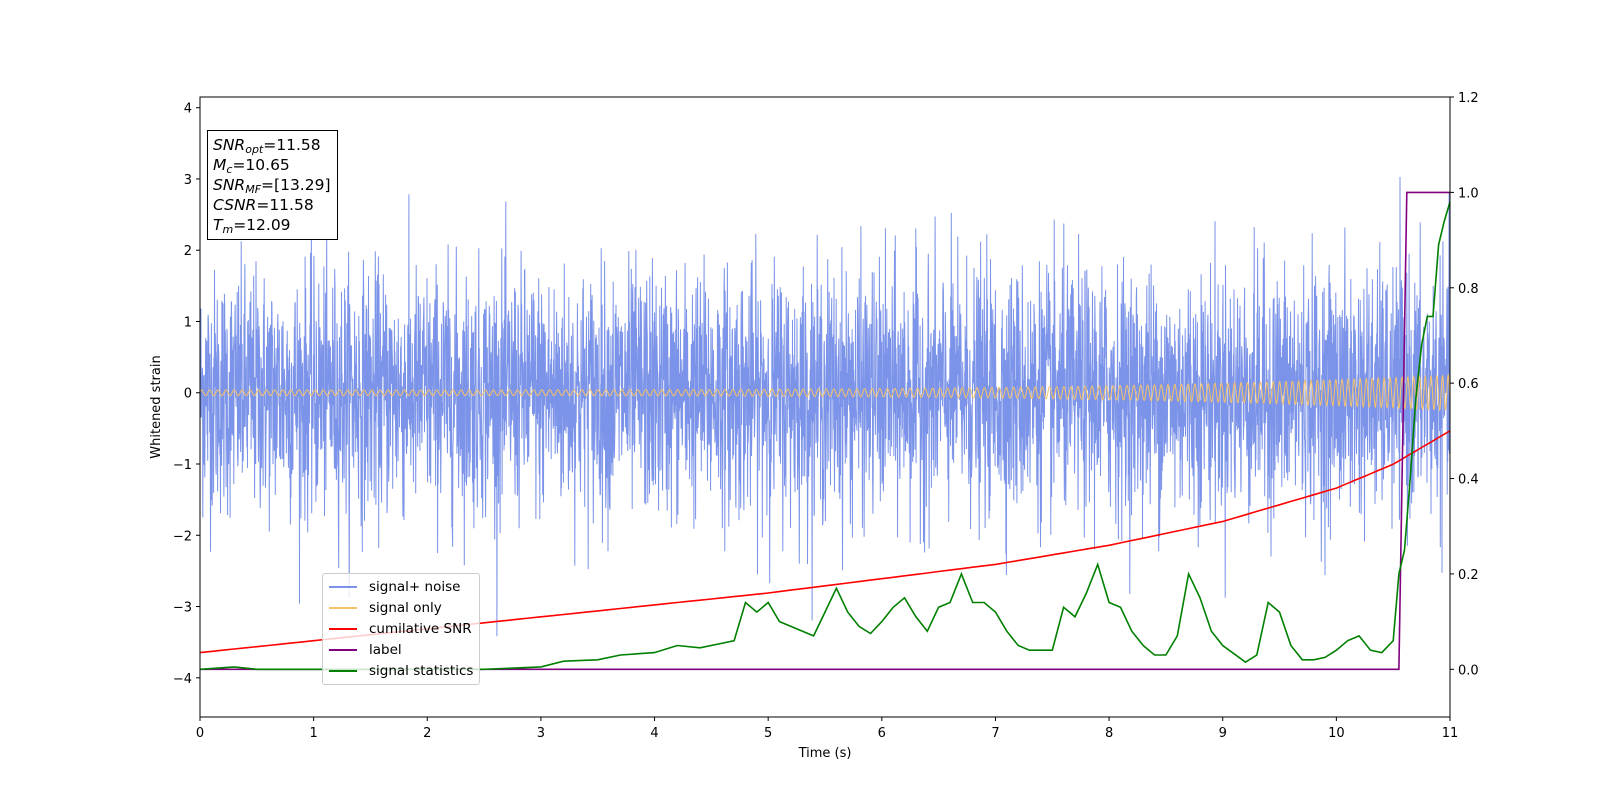  Describe the element at coordinates (182, 679) in the screenshot. I see `y-left-tick-label: −4` at that location.